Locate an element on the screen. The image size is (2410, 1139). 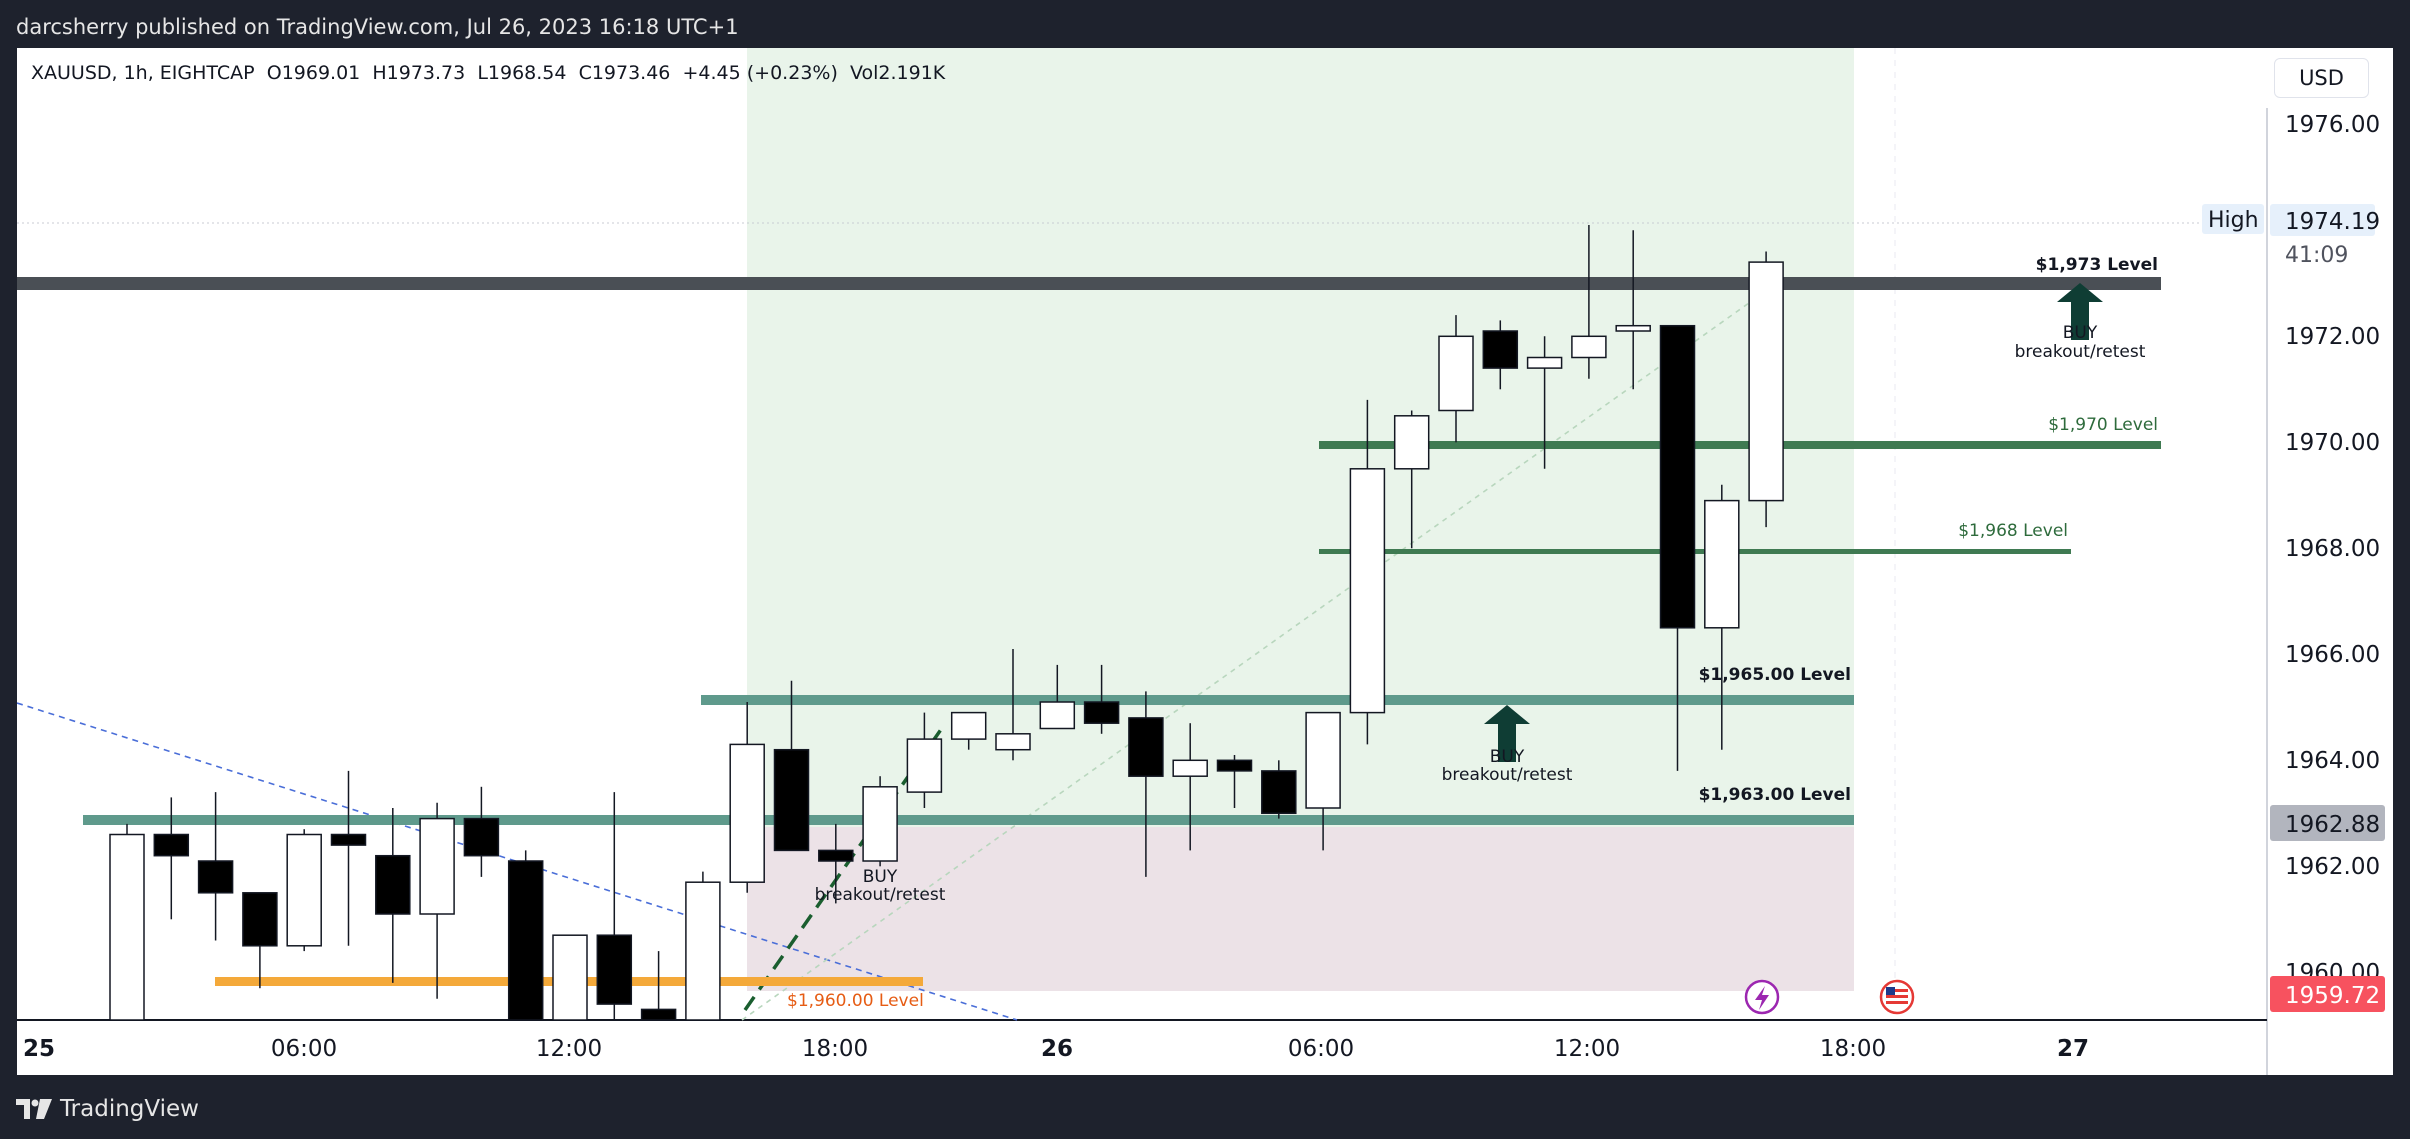
ref-price-badge is located at coordinates (2327, 823).